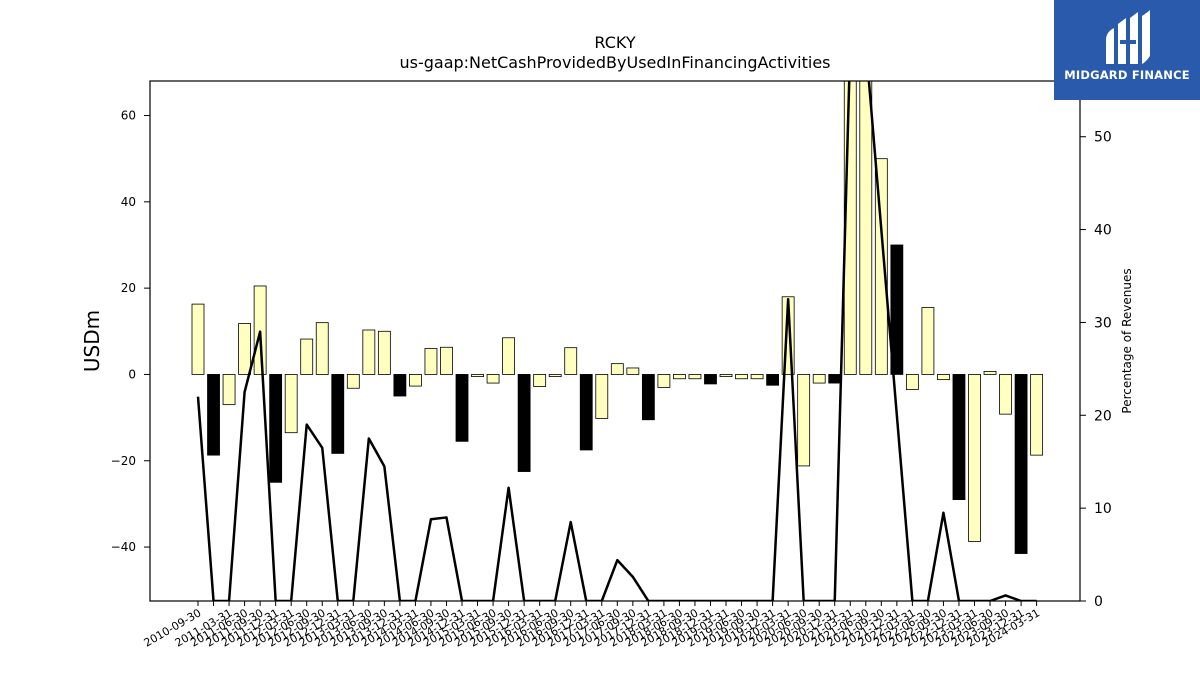  Describe the element at coordinates (128, 202) in the screenshot. I see `left-tick-label: 40` at that location.